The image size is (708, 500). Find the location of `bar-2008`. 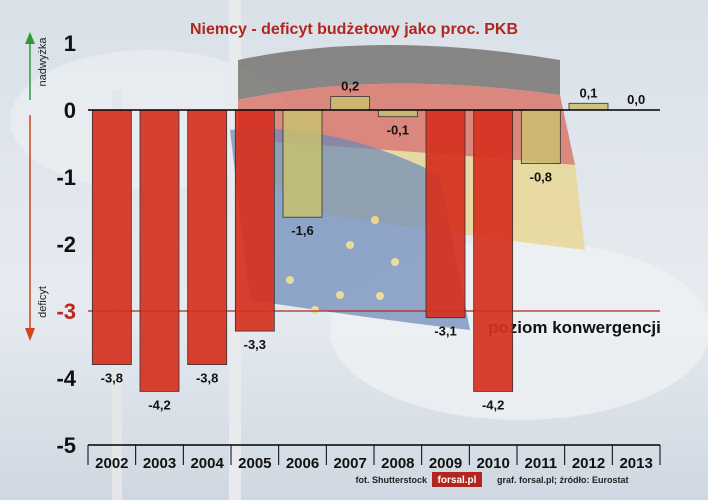

bar-2008 is located at coordinates (397, 113).